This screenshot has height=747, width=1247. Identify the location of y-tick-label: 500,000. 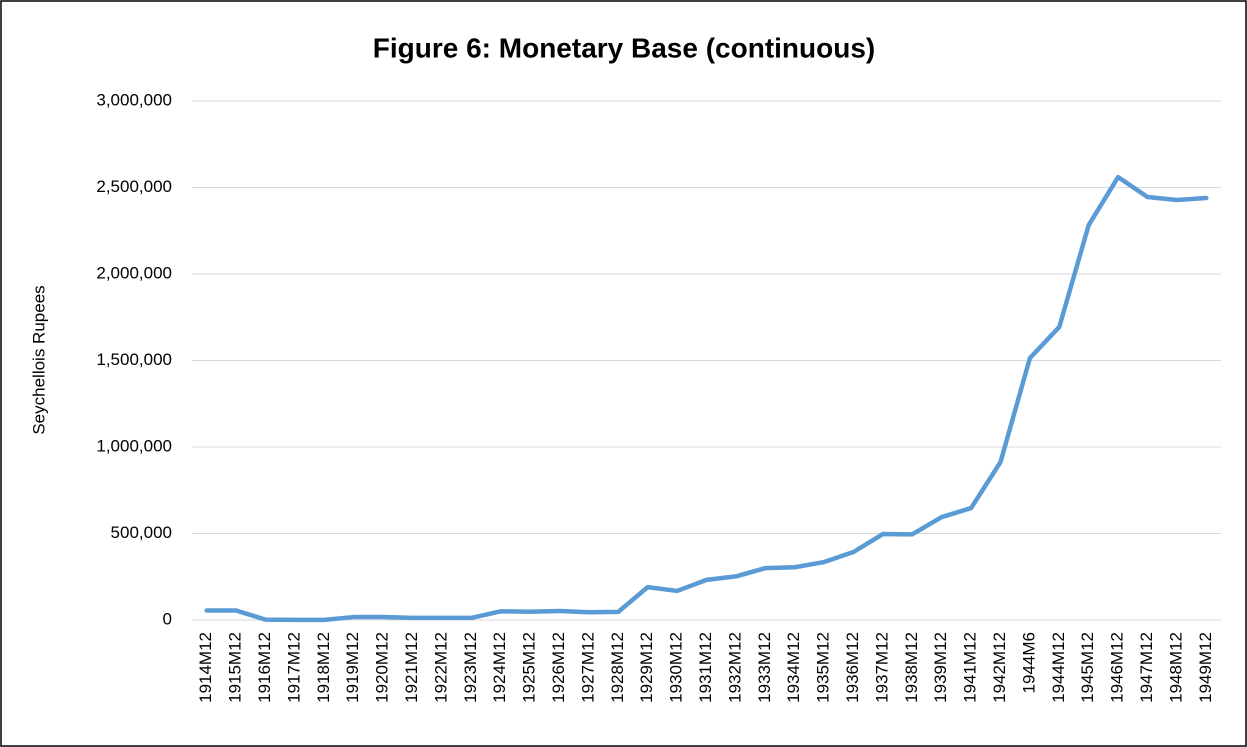
(141, 532).